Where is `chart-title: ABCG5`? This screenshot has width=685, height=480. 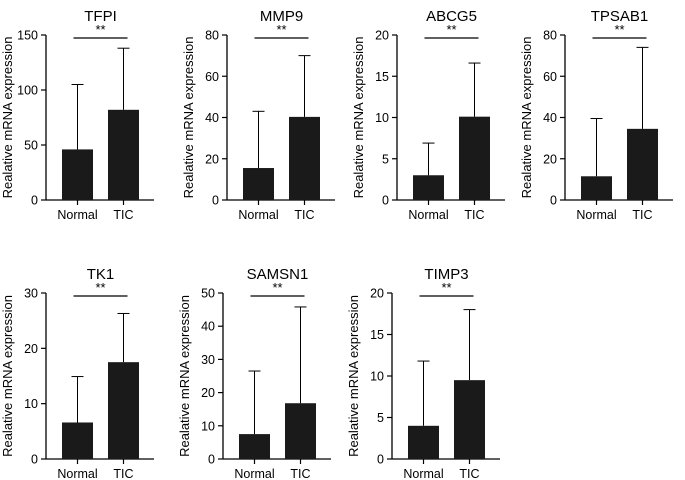 chart-title: ABCG5 is located at coordinates (451, 16).